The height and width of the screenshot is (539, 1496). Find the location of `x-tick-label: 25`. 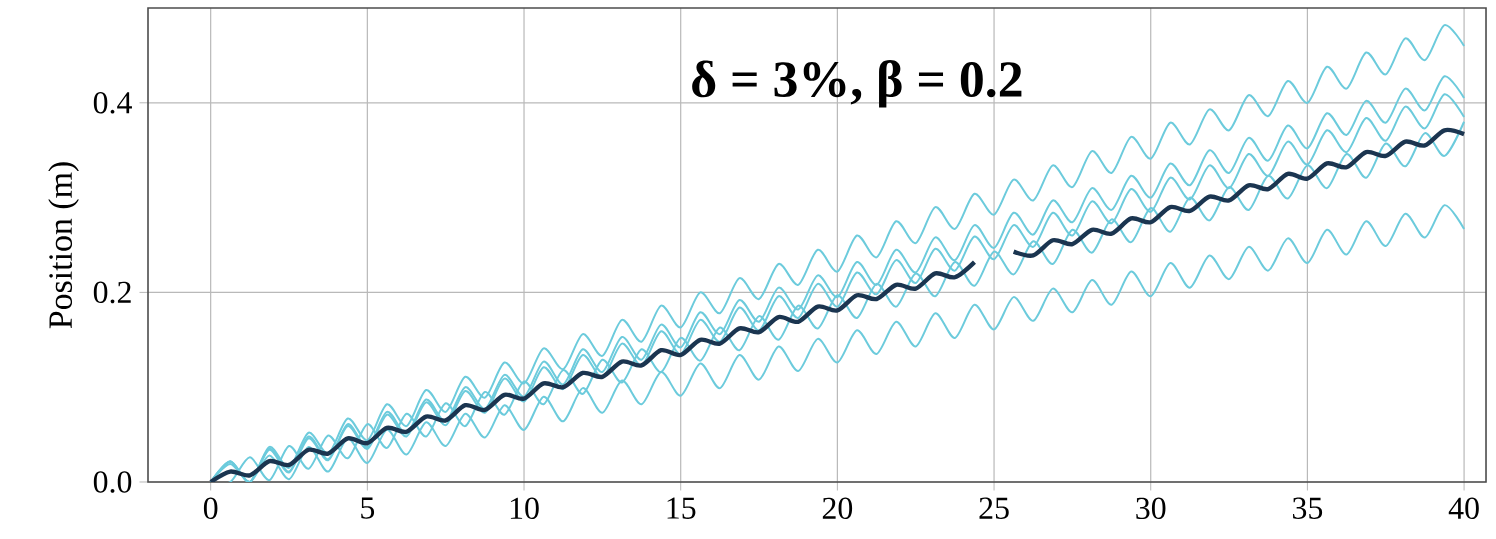

x-tick-label: 25 is located at coordinates (994, 508).